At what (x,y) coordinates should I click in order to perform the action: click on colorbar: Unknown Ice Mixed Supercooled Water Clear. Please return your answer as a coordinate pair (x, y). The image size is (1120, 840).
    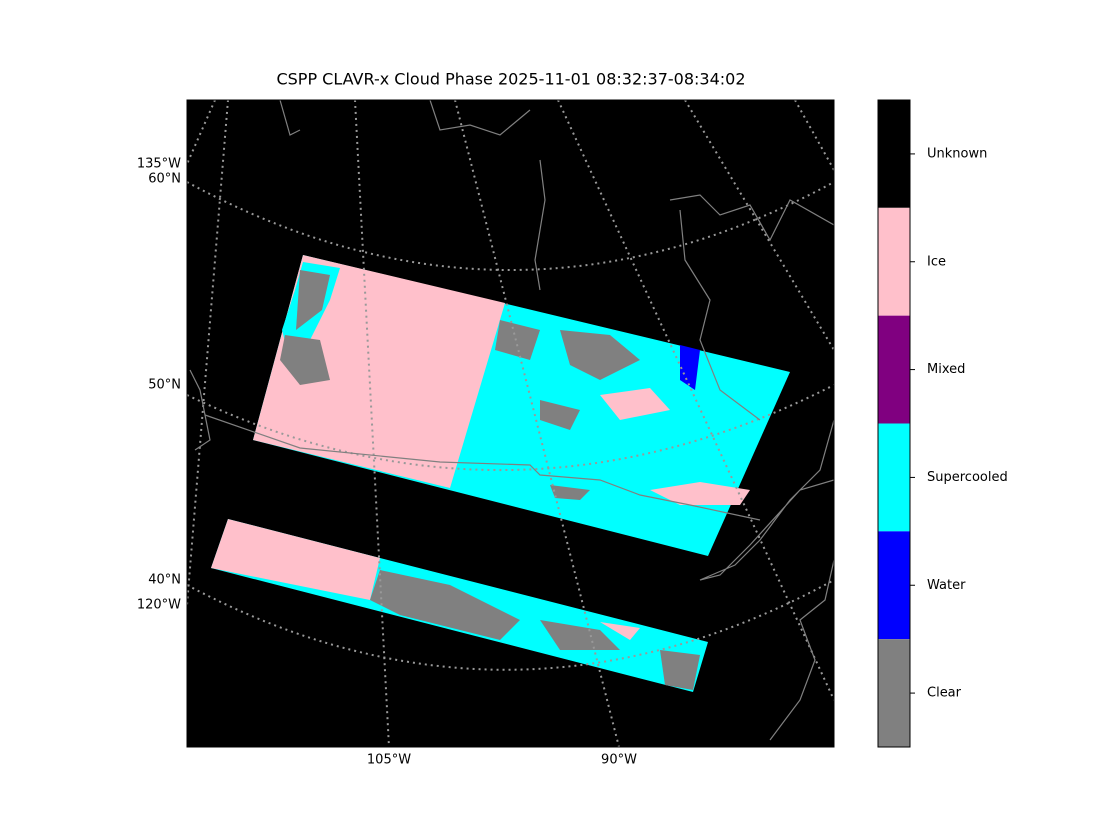
    Looking at the image, I should click on (942, 423).